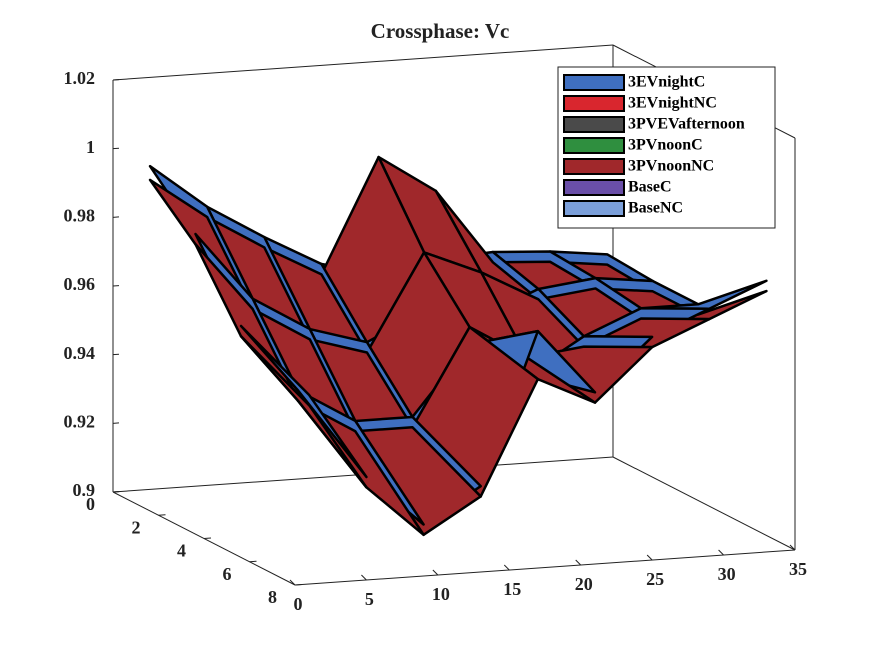  Describe the element at coordinates (441, 594) in the screenshot. I see `x-tick-label: 10` at that location.